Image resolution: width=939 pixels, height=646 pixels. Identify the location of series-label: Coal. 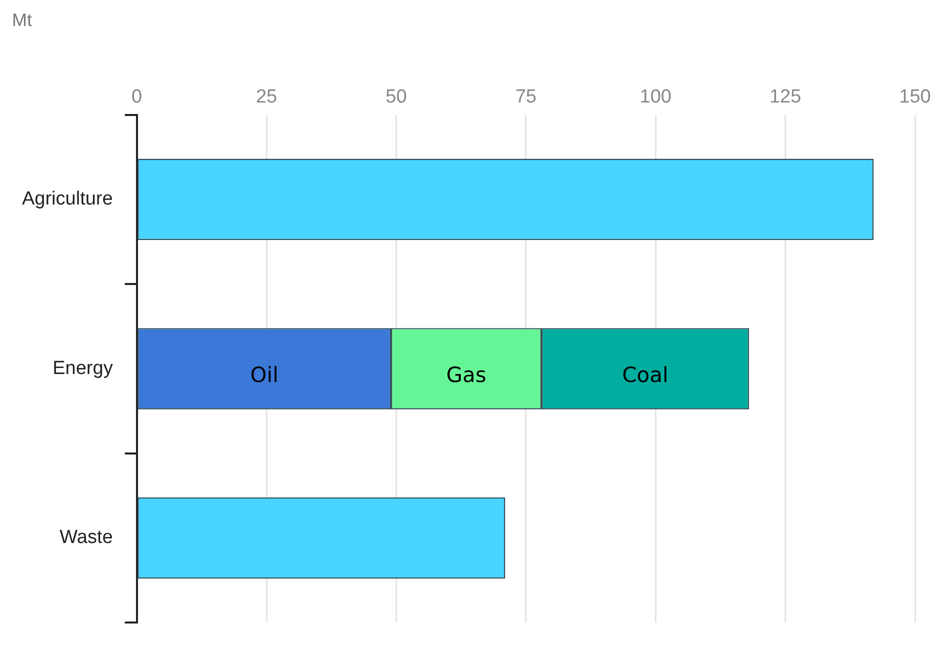
(645, 375).